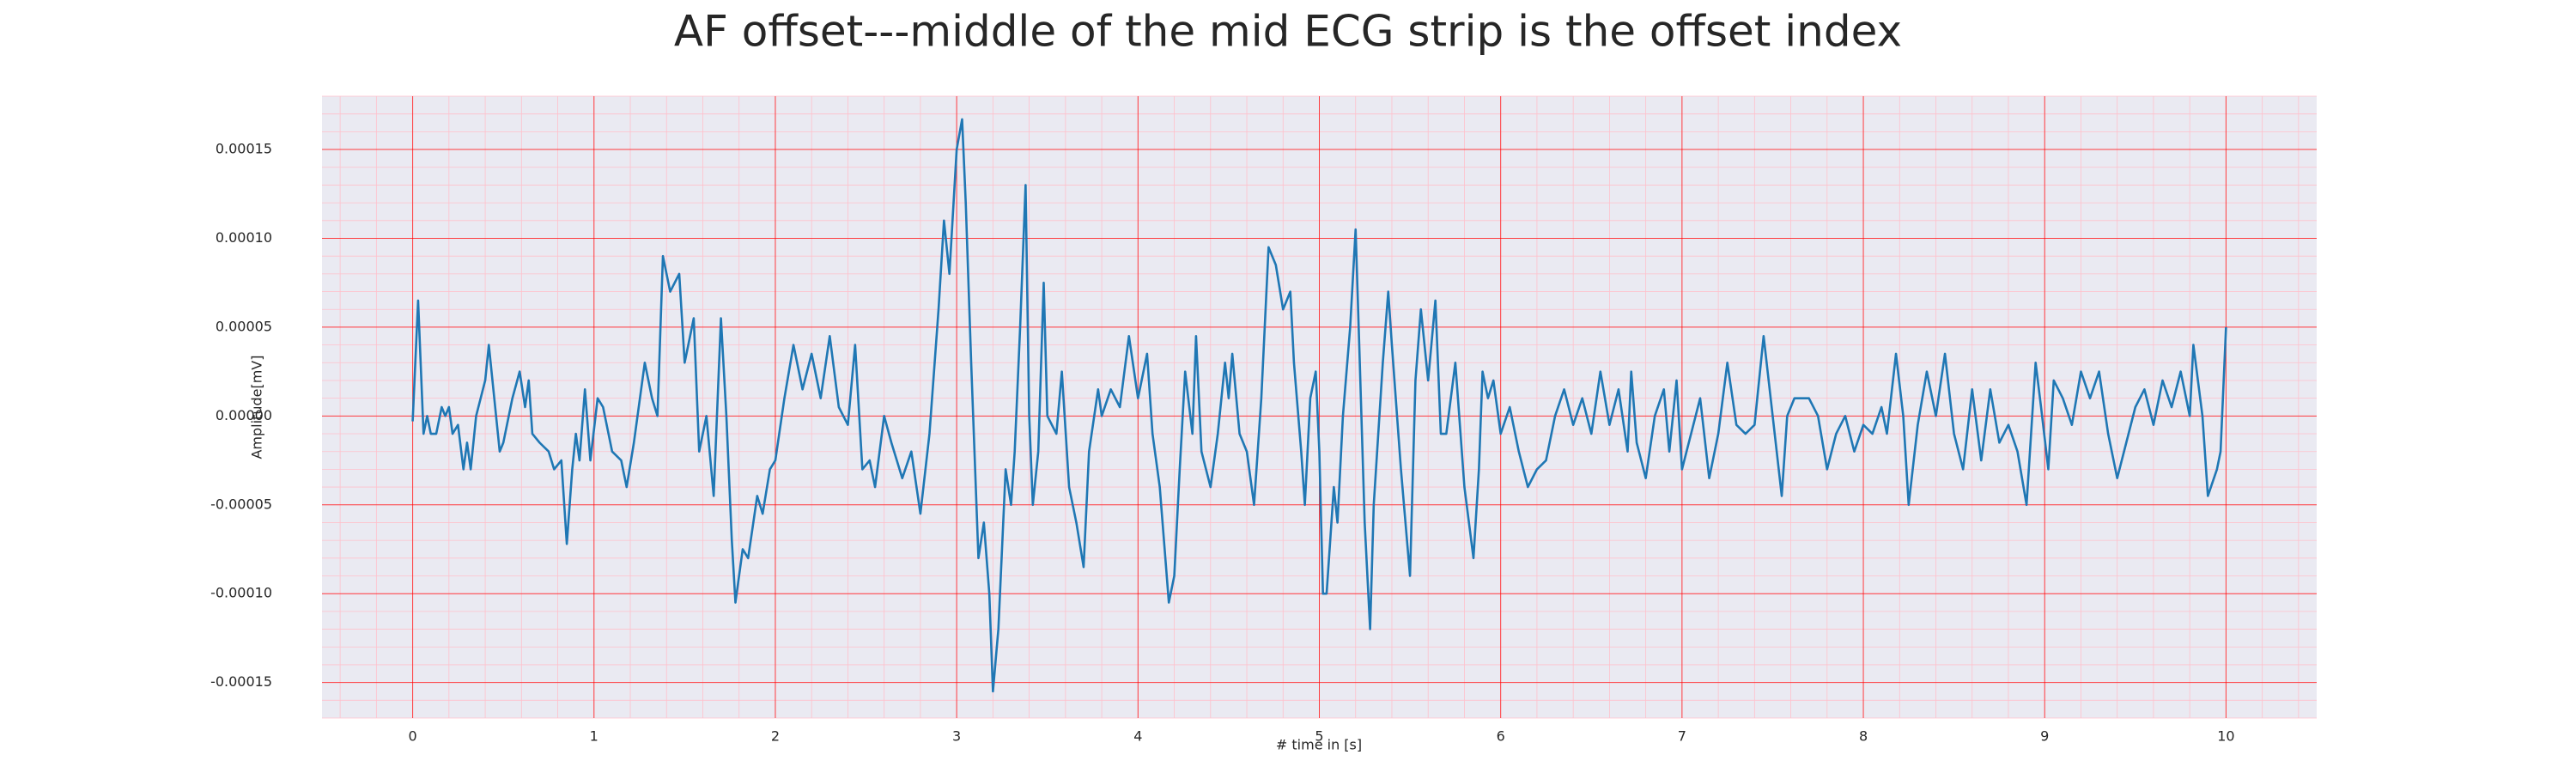 The height and width of the screenshot is (773, 2576). I want to click on y-tick-label: -0.00005, so click(241, 504).